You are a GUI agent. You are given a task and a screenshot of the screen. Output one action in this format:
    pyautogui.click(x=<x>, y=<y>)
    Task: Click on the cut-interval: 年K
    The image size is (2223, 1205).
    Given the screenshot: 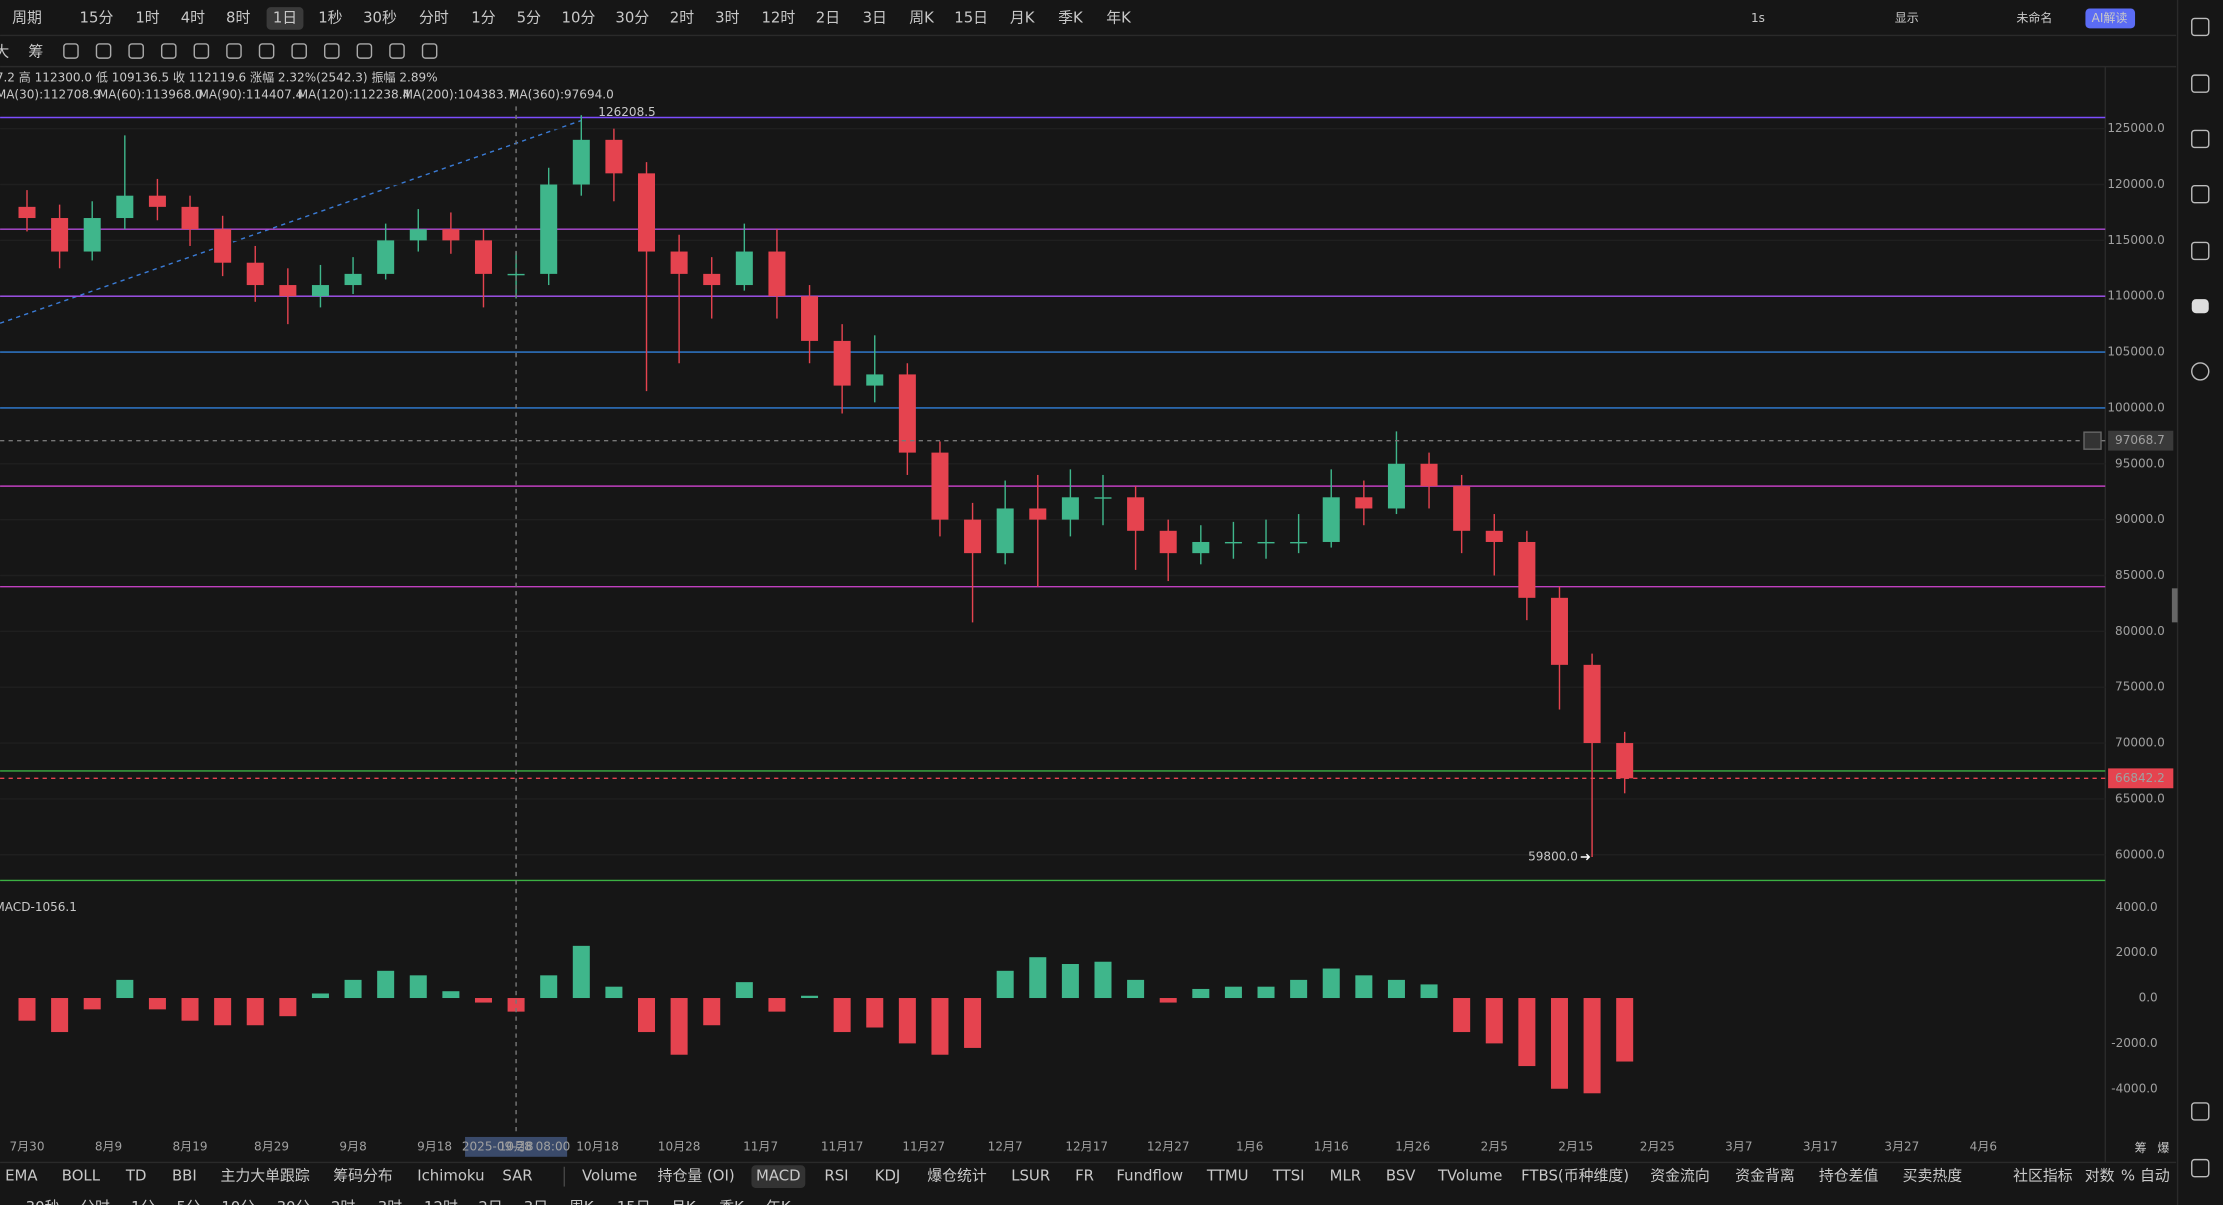 What is the action you would take?
    pyautogui.click(x=779, y=1201)
    